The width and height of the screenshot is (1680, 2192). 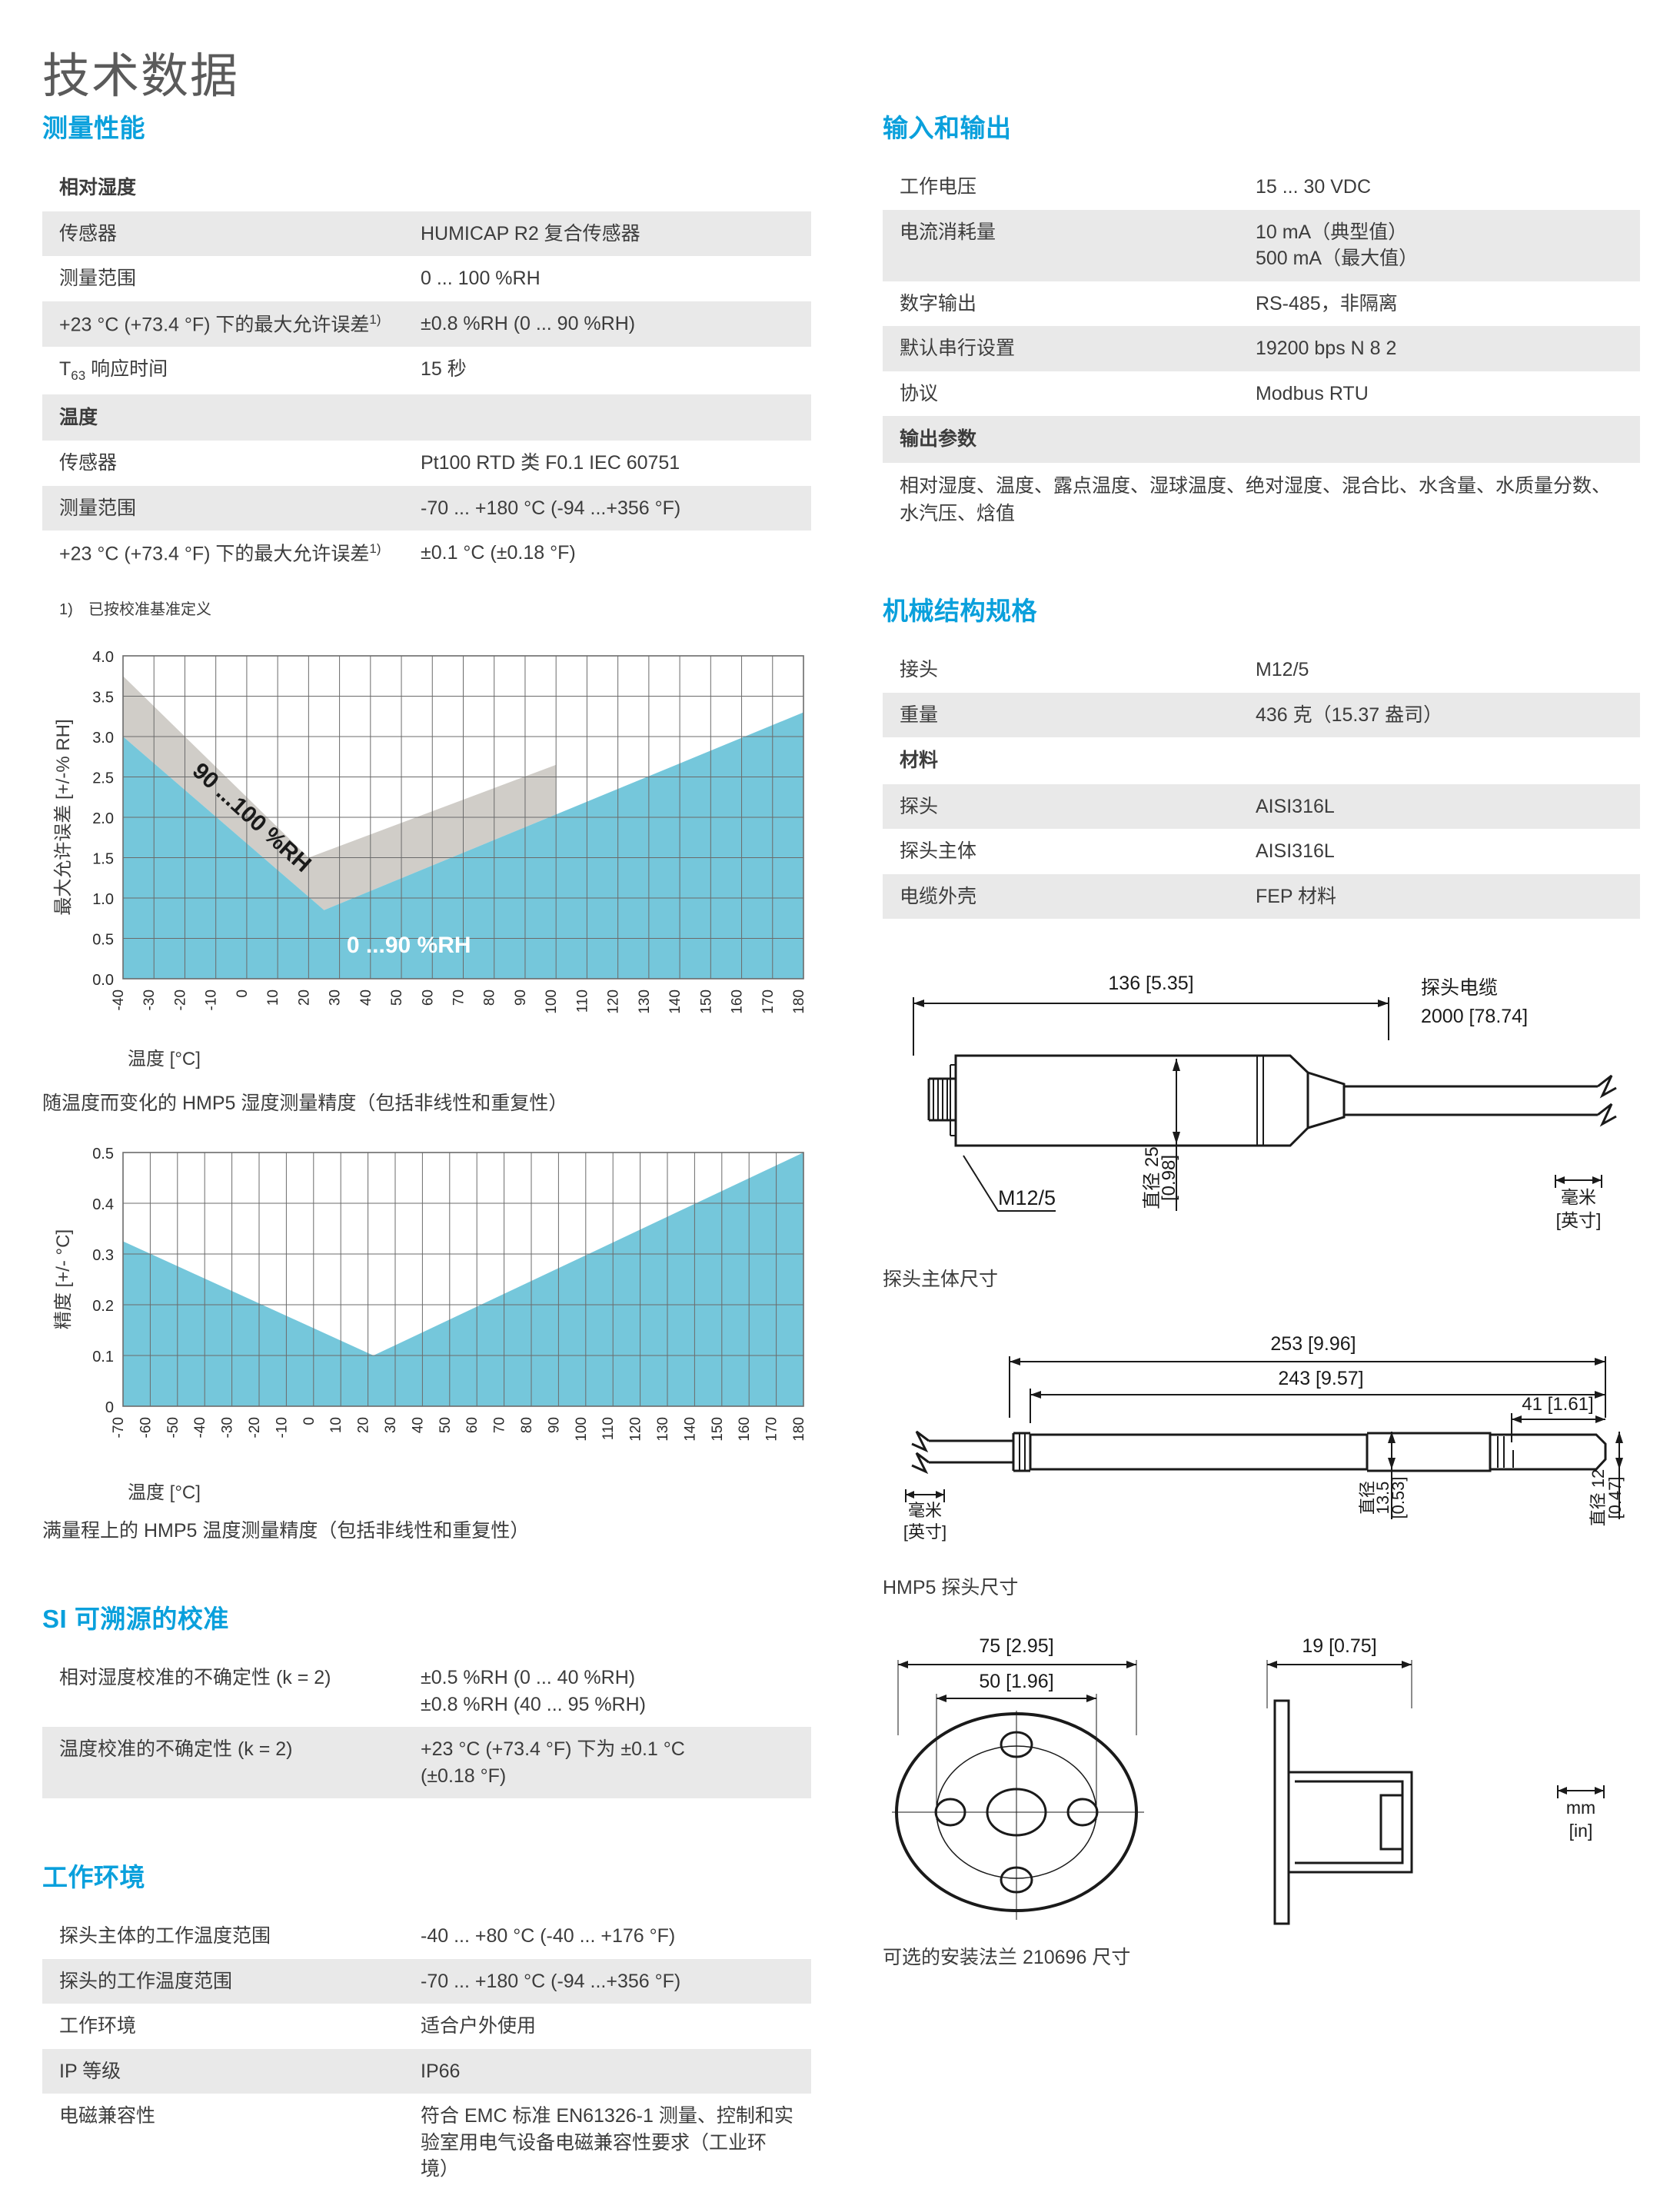 I want to click on y-tick-label: 4.0, so click(x=103, y=657).